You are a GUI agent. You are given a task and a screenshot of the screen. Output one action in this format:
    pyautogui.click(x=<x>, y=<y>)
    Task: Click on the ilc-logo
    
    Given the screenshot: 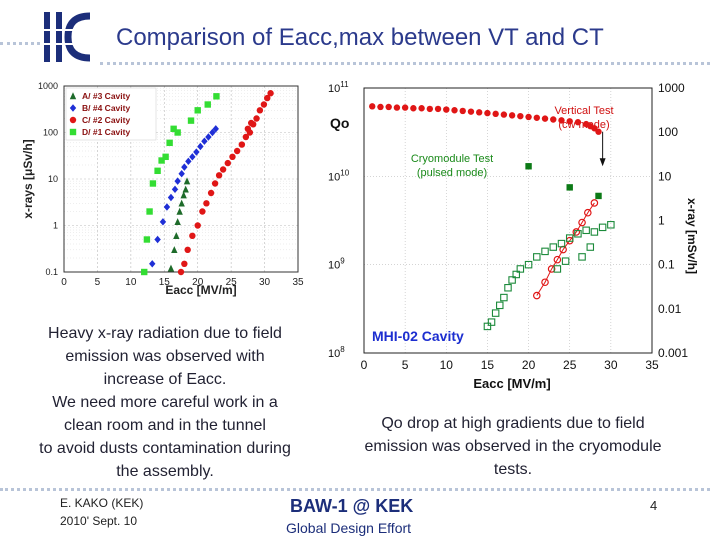 What is the action you would take?
    pyautogui.click(x=70, y=37)
    